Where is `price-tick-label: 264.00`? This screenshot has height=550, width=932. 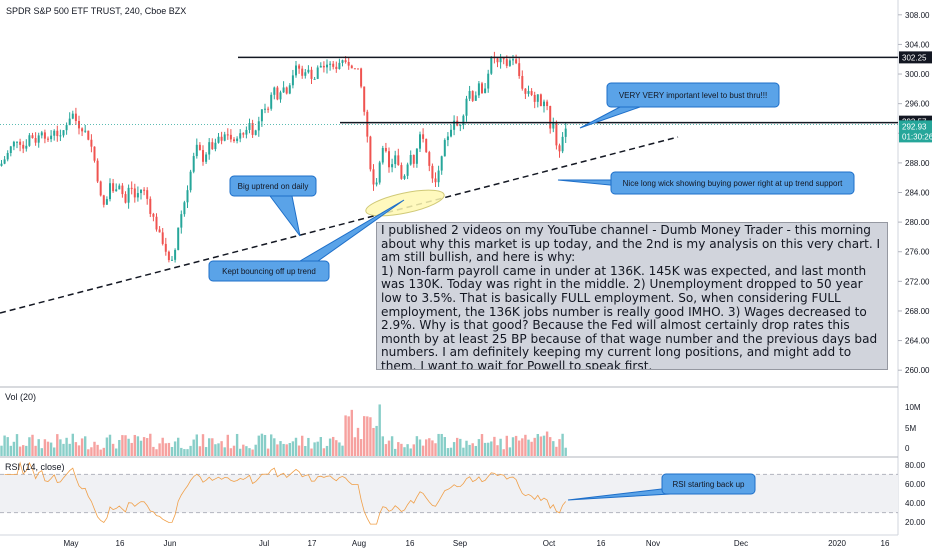 price-tick-label: 264.00 is located at coordinates (917, 341).